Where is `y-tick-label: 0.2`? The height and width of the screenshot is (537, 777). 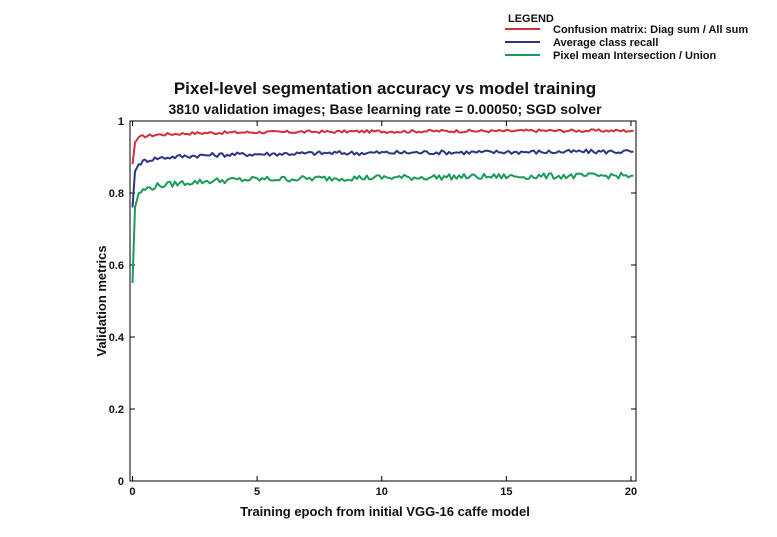
y-tick-label: 0.2 is located at coordinates (116, 410).